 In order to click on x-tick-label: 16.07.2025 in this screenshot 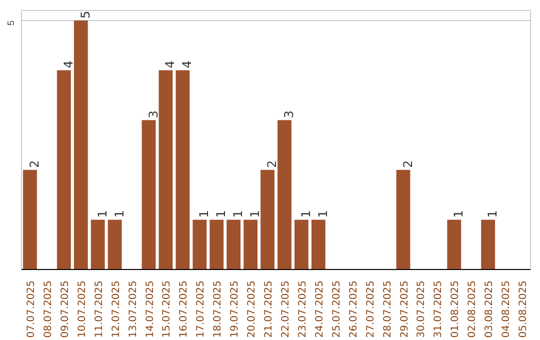, I will do `click(184, 309)`.